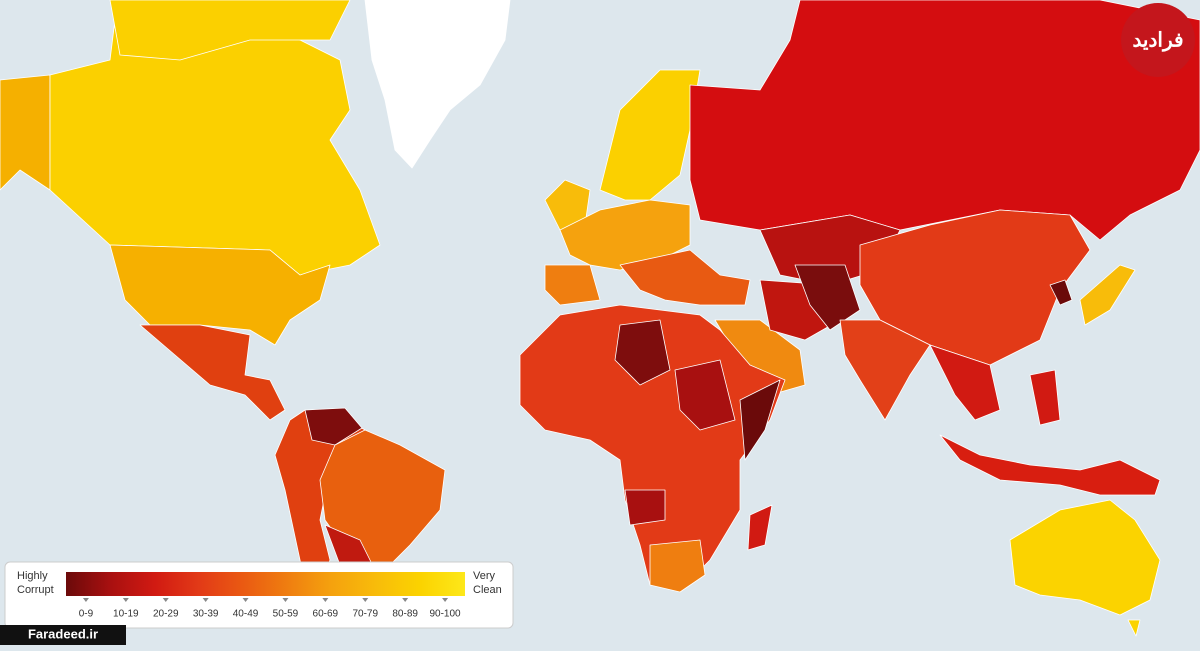  What do you see at coordinates (975, 287) in the screenshot?
I see `china` at bounding box center [975, 287].